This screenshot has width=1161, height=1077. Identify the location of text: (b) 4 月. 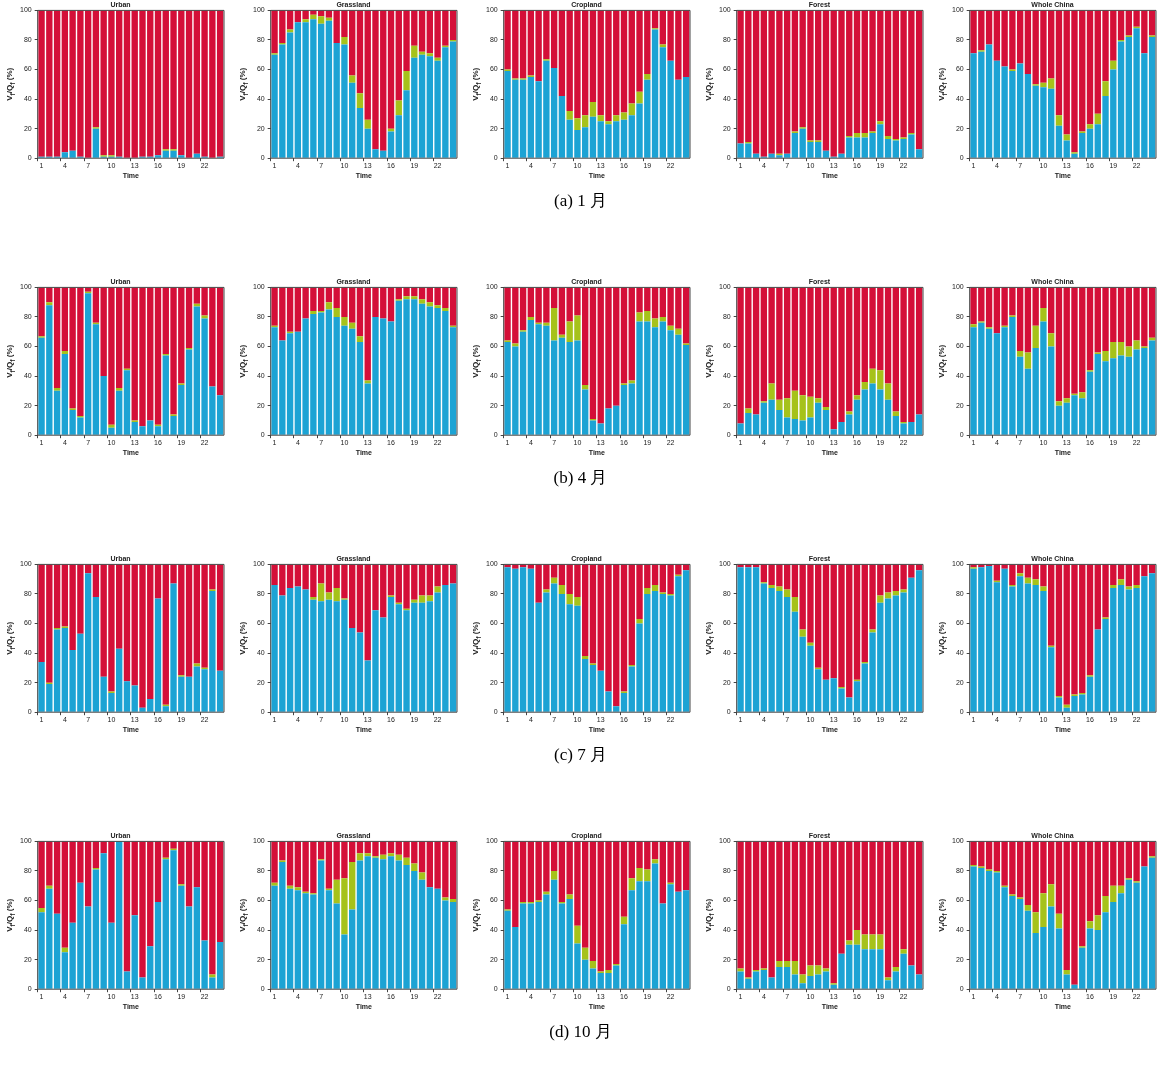
(580, 477).